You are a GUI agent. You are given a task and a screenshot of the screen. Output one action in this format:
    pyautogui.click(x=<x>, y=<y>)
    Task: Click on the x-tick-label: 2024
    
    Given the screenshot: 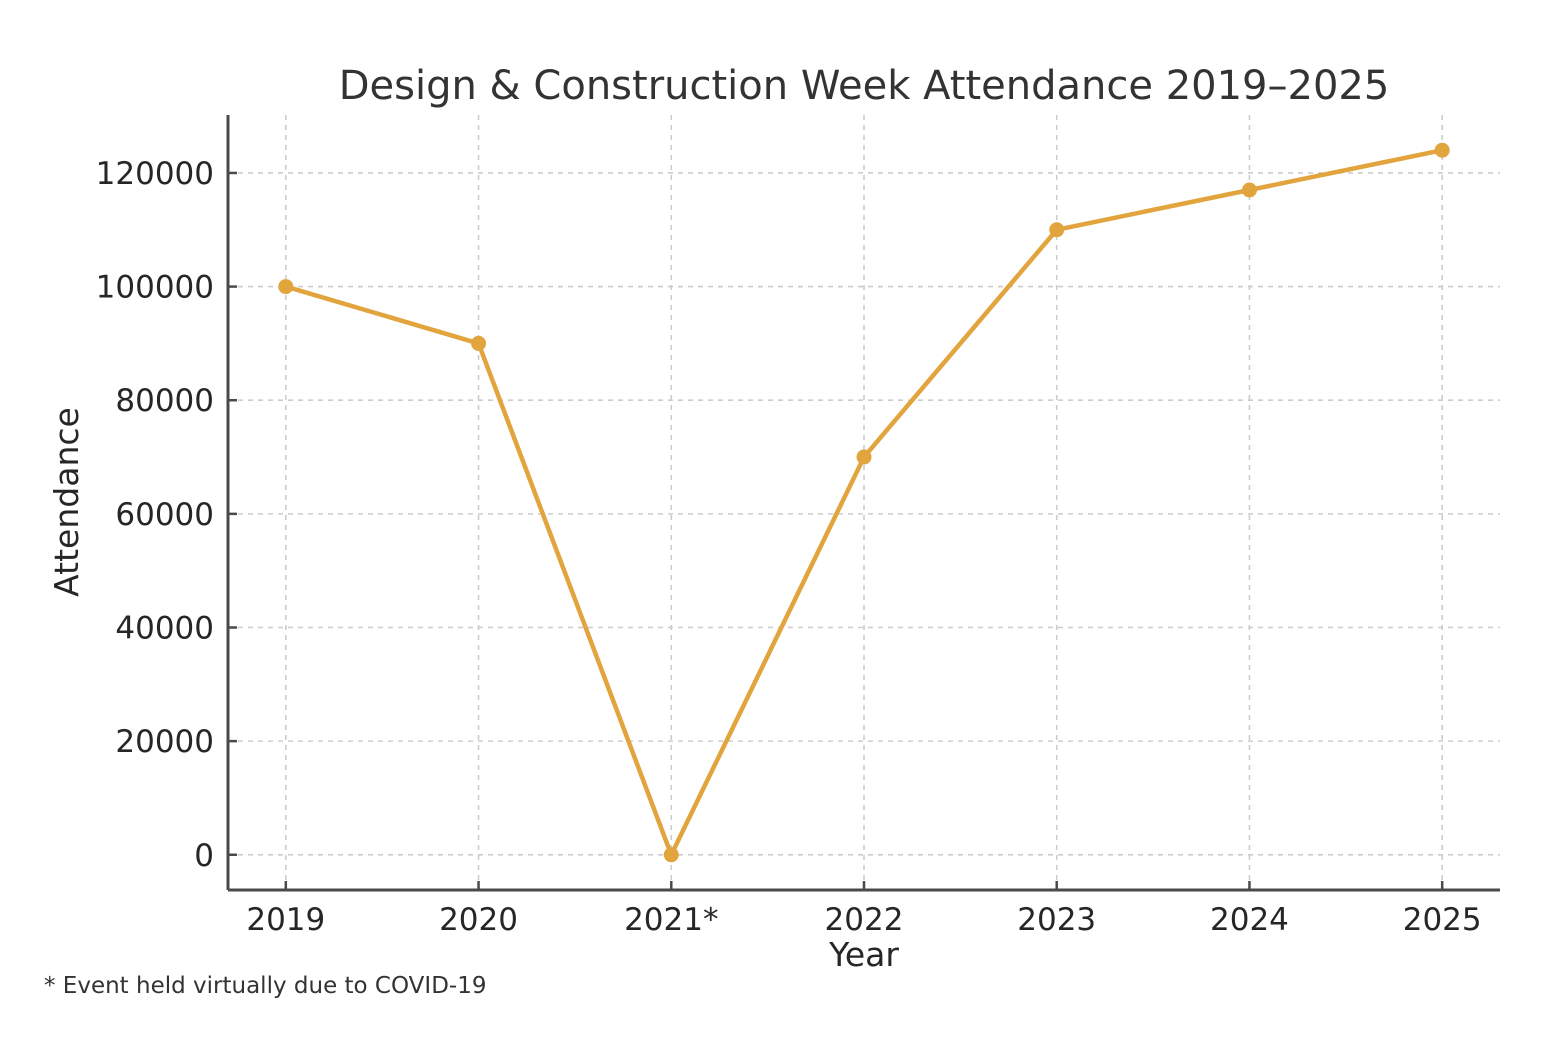 What is the action you would take?
    pyautogui.click(x=1249, y=920)
    